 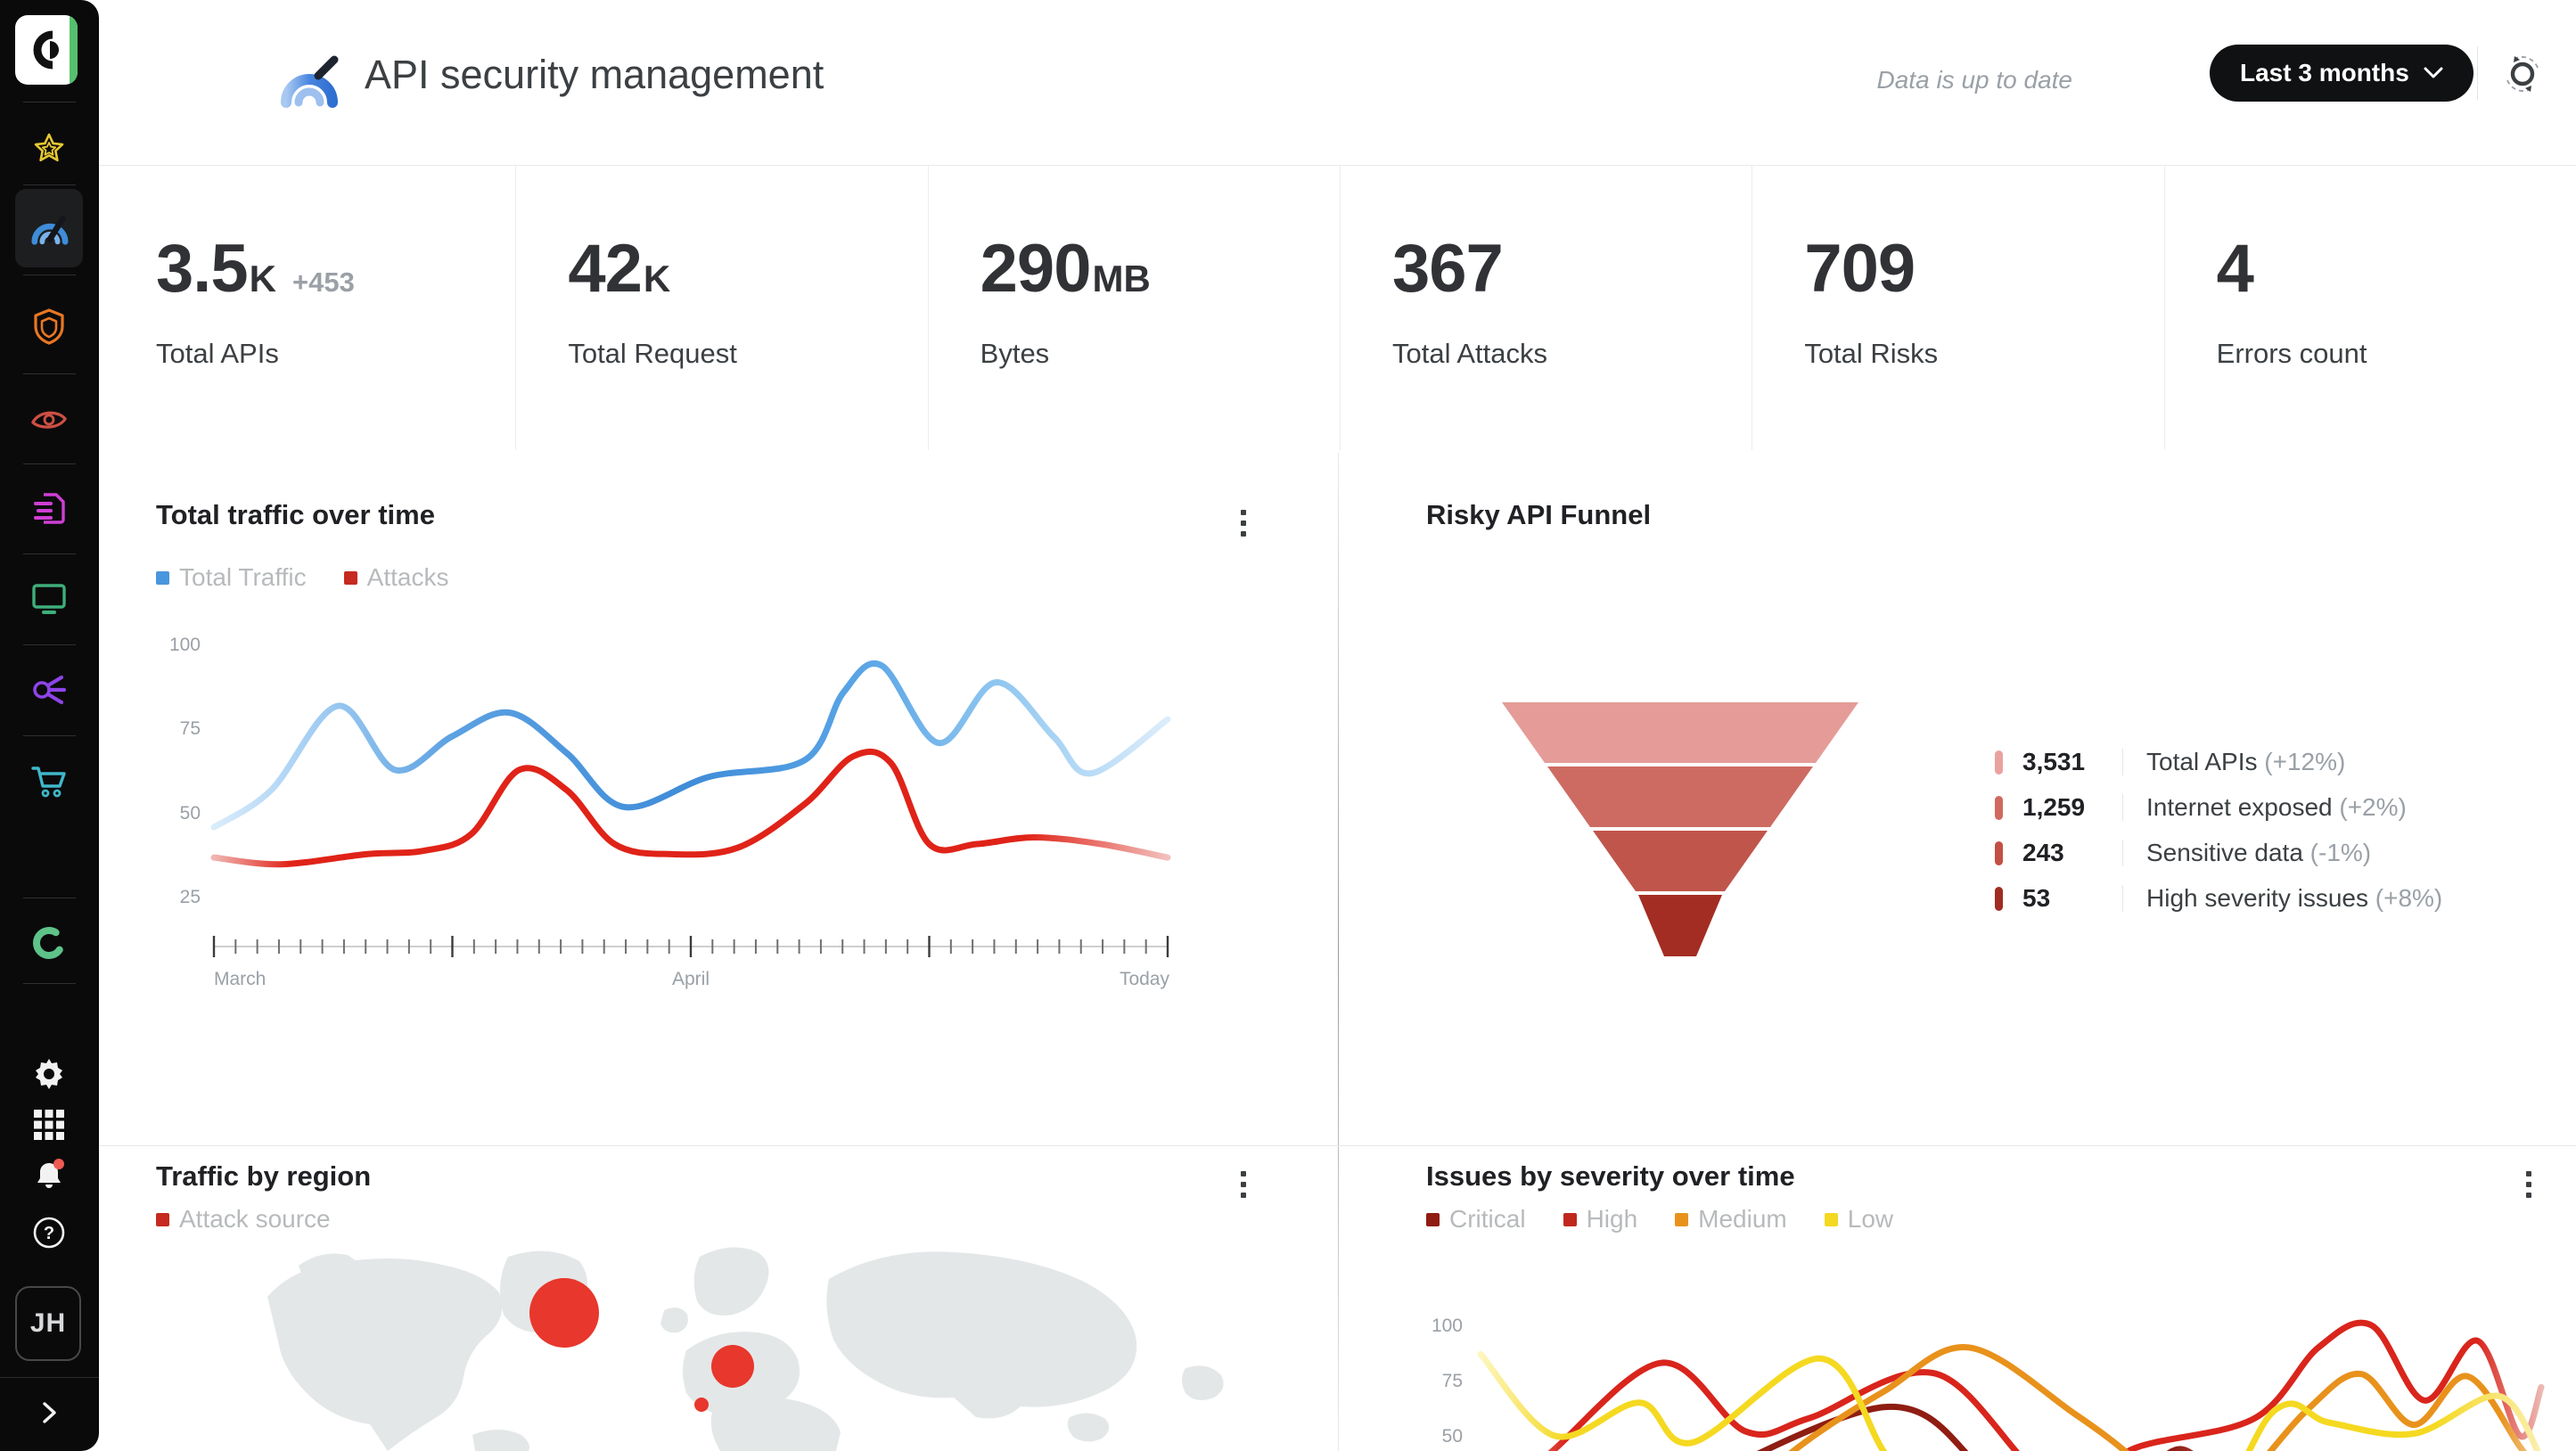 What do you see at coordinates (1470, 353) in the screenshot?
I see `stat-label: Total Attacks` at bounding box center [1470, 353].